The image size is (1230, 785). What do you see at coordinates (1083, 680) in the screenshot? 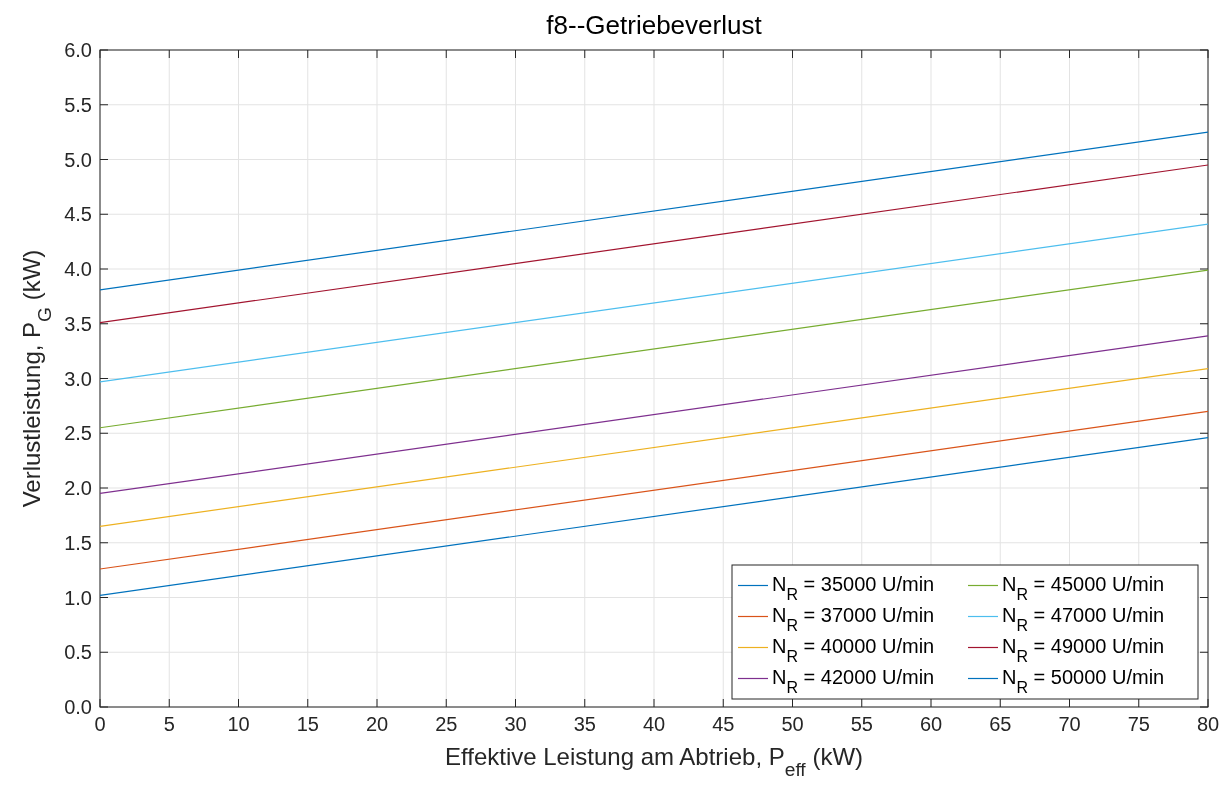
I see `legend-label: N$_{R}$ = 50000 U/min` at bounding box center [1083, 680].